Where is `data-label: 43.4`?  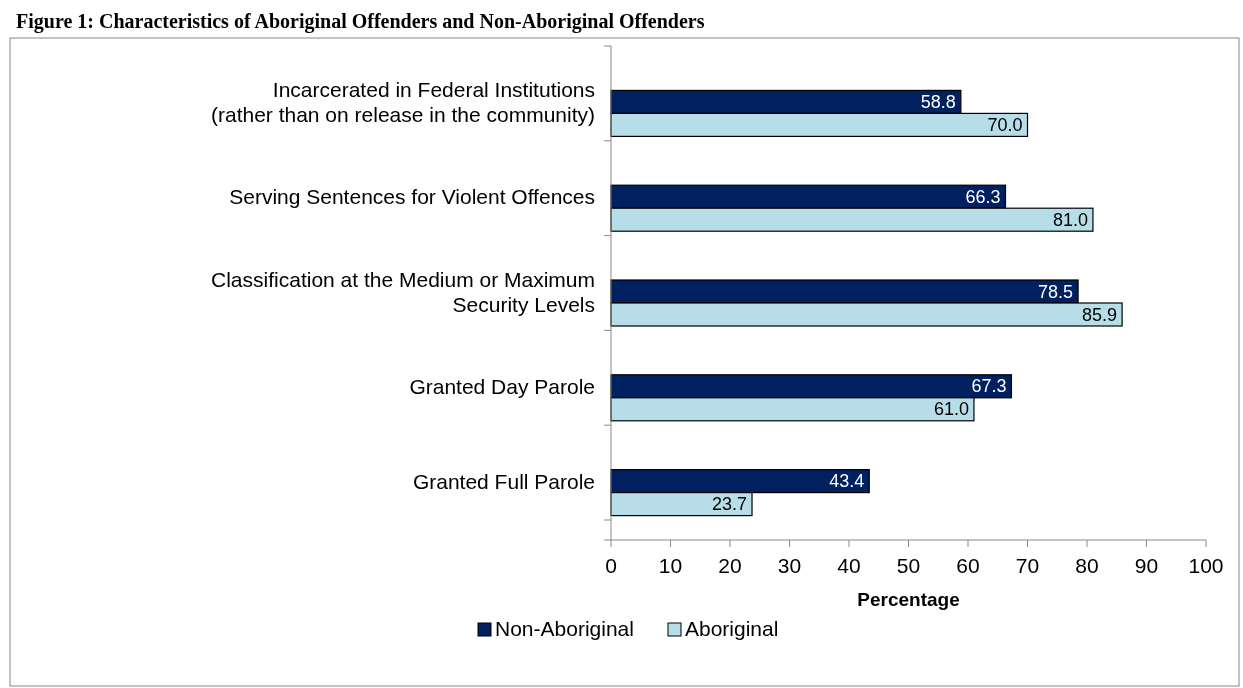
data-label: 43.4 is located at coordinates (847, 481).